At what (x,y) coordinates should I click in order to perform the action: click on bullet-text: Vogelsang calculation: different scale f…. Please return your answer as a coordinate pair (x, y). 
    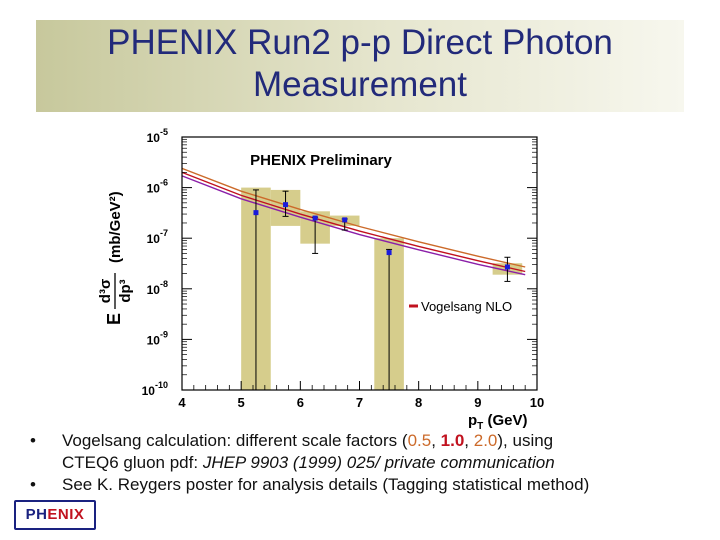
    Looking at the image, I should click on (235, 440).